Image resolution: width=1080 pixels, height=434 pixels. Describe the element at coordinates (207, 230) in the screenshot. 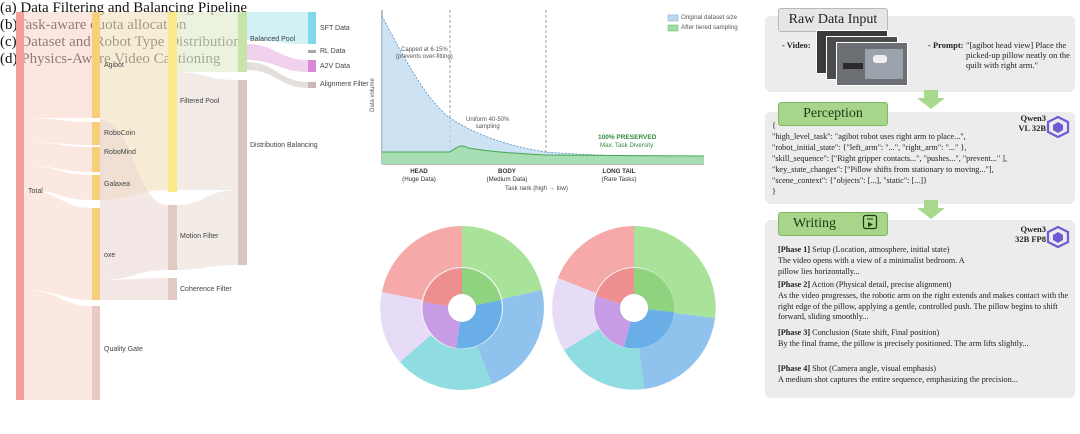

I see `flow-motion-dist` at that location.